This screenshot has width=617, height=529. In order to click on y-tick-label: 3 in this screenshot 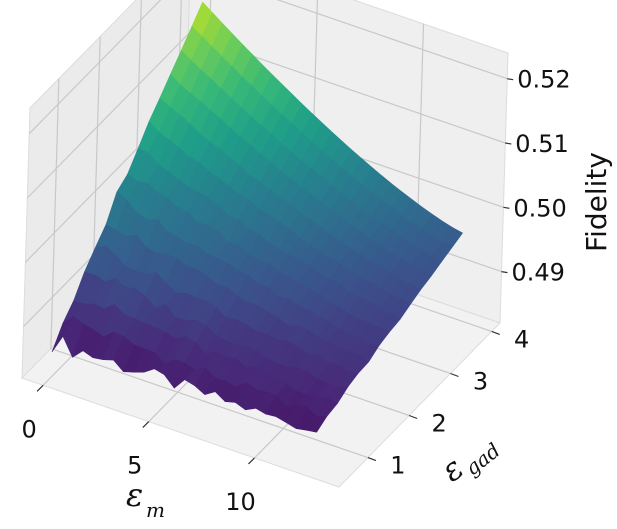, I will do `click(480, 382)`.